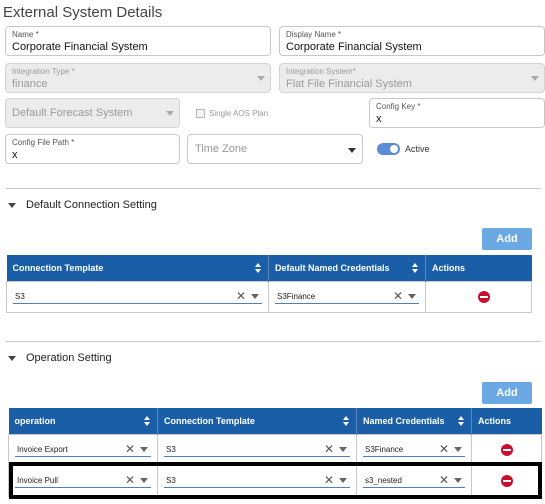  I want to click on operation-setting-title: Operation Setting, so click(69, 358).